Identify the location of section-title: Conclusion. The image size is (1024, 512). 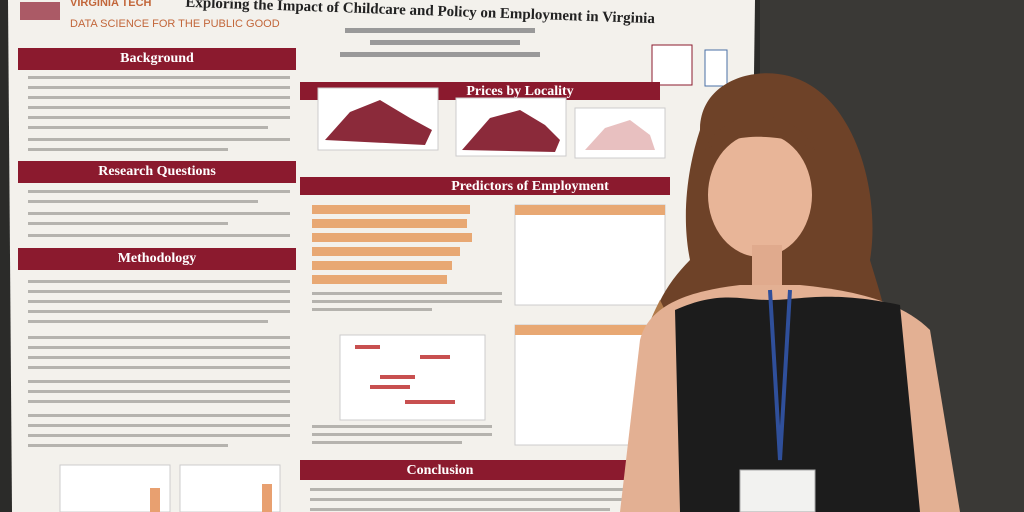
(440, 470).